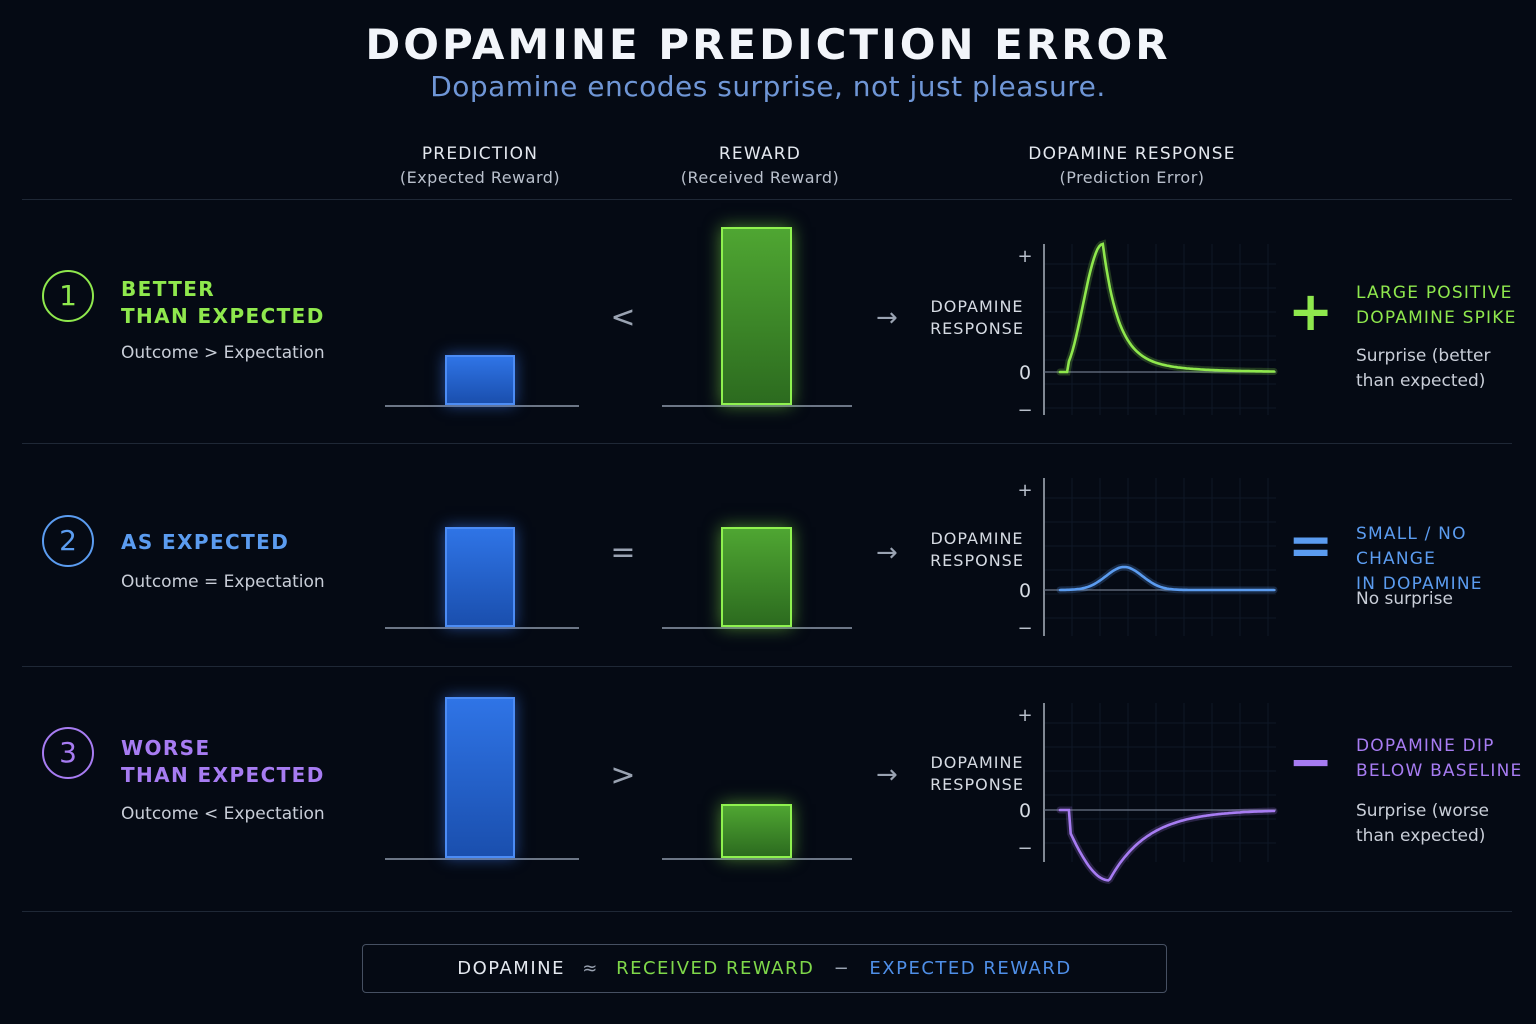  What do you see at coordinates (715, 968) in the screenshot?
I see `formula-received-reward: RECEIVED REWARD` at bounding box center [715, 968].